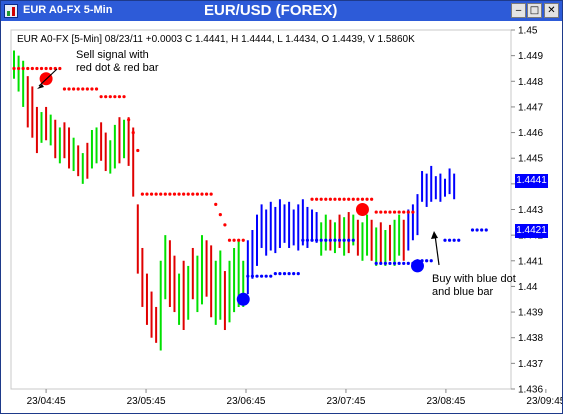 The width and height of the screenshot is (563, 414). I want to click on sell-annotation-line-1: Sell signal with, so click(112, 55).